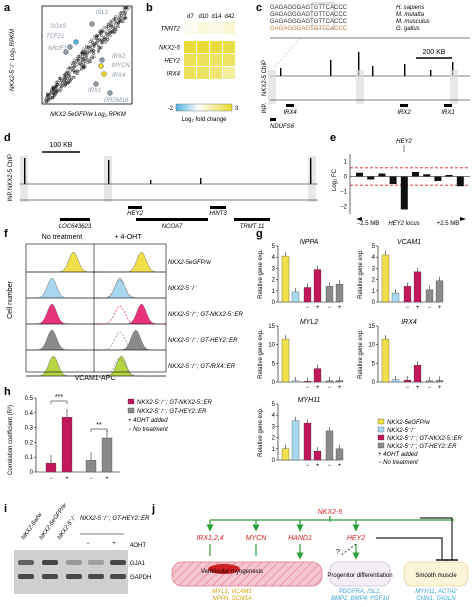 The height and width of the screenshot is (607, 474). Describe the element at coordinates (415, 174) in the screenshot. I see `fold-change-bar` at that location.